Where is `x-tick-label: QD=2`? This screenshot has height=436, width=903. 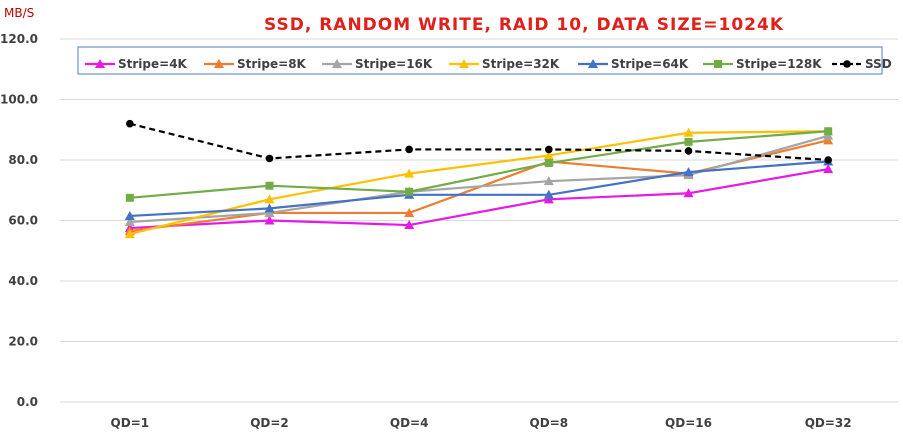
x-tick-label: QD=2 is located at coordinates (269, 423).